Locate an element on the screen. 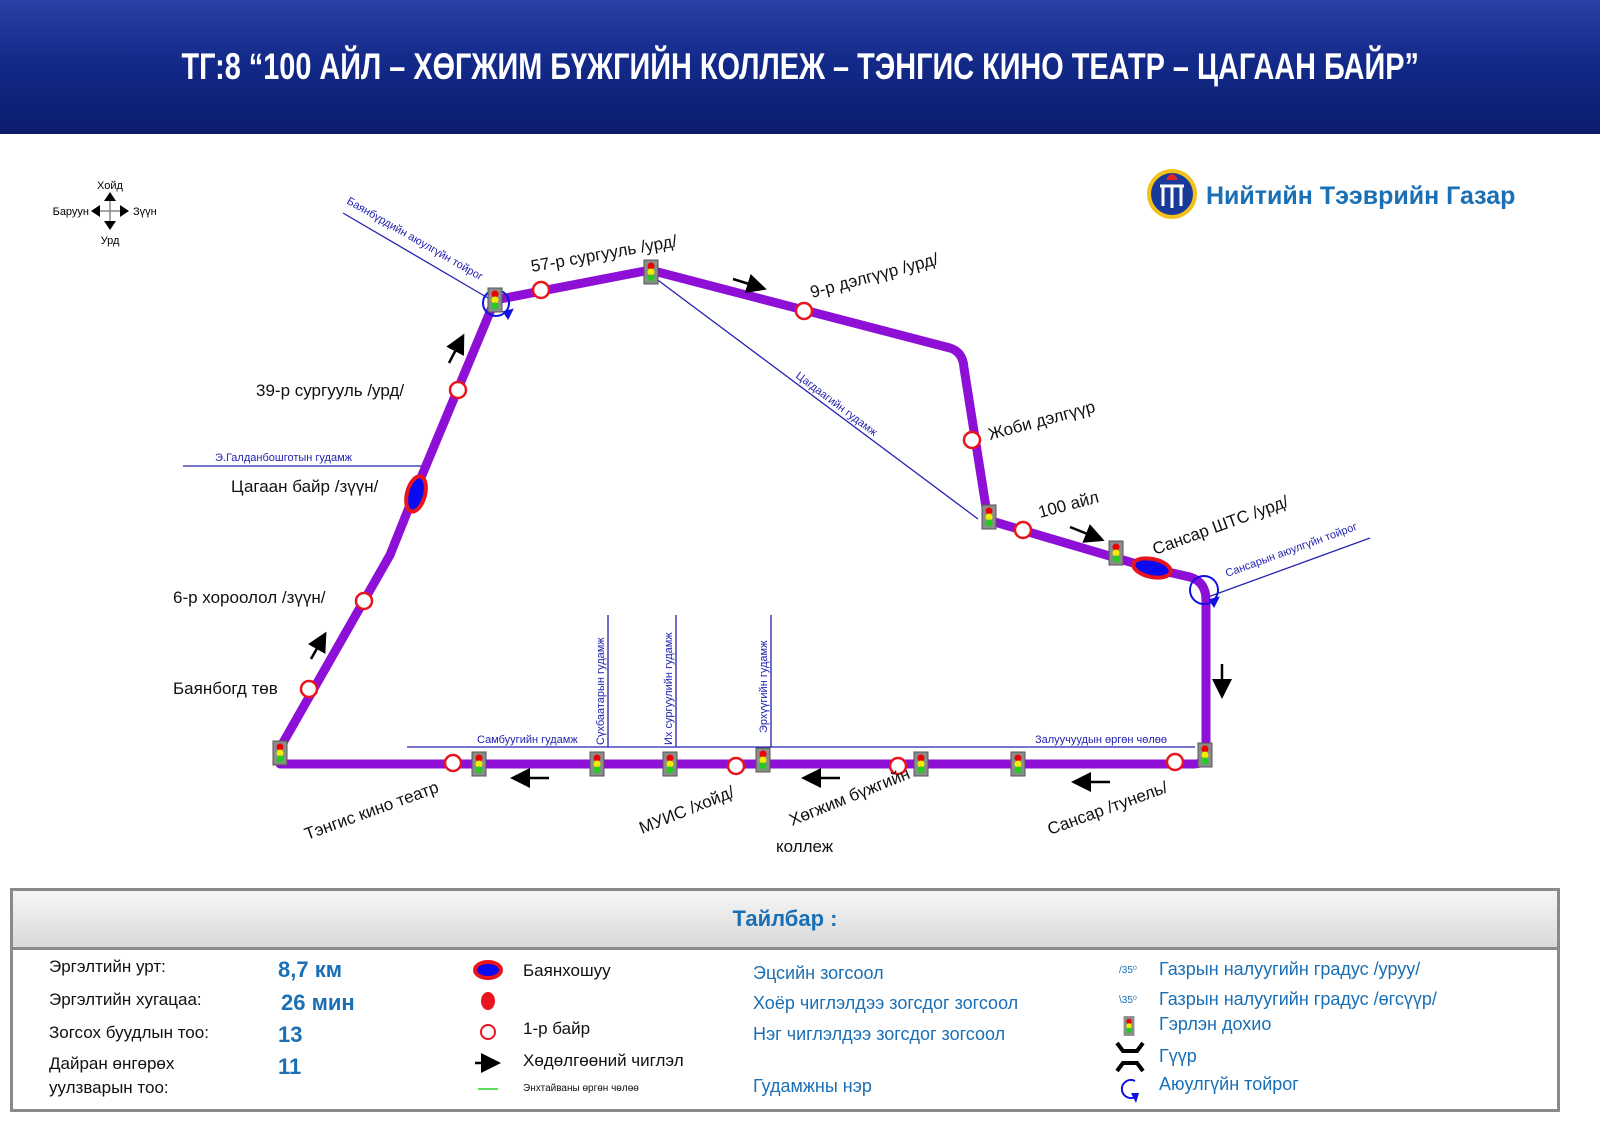 The image size is (1600, 1137). legend-right: Гүүр is located at coordinates (1178, 1056).